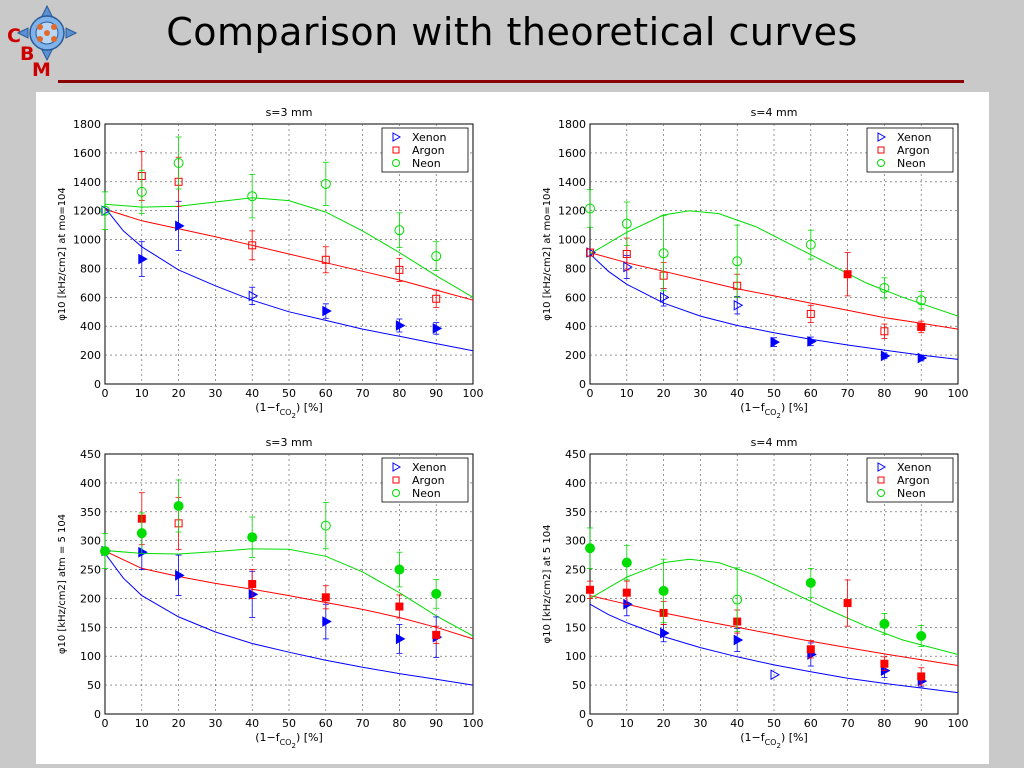  Describe the element at coordinates (575, 454) in the screenshot. I see `y-tick-label: 450` at that location.